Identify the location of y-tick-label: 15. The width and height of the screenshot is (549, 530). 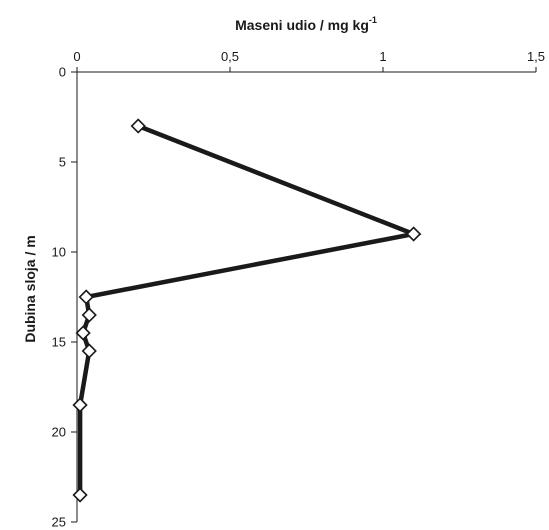
(59, 342).